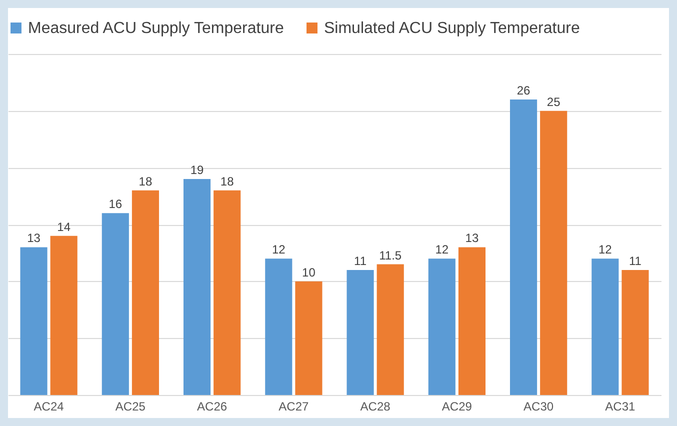 This screenshot has width=677, height=426. Describe the element at coordinates (620, 407) in the screenshot. I see `x-tick-label: AC31` at that location.